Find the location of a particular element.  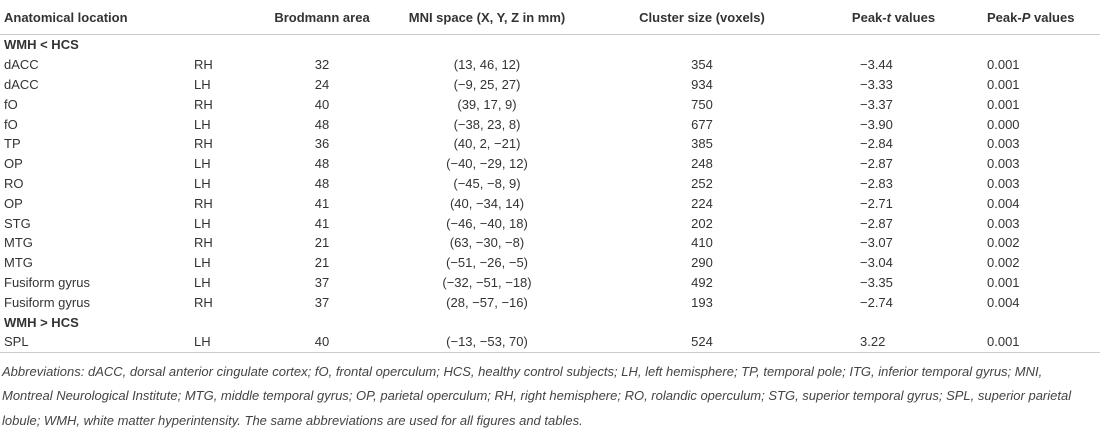

cell: −3.35 is located at coordinates (876, 282).